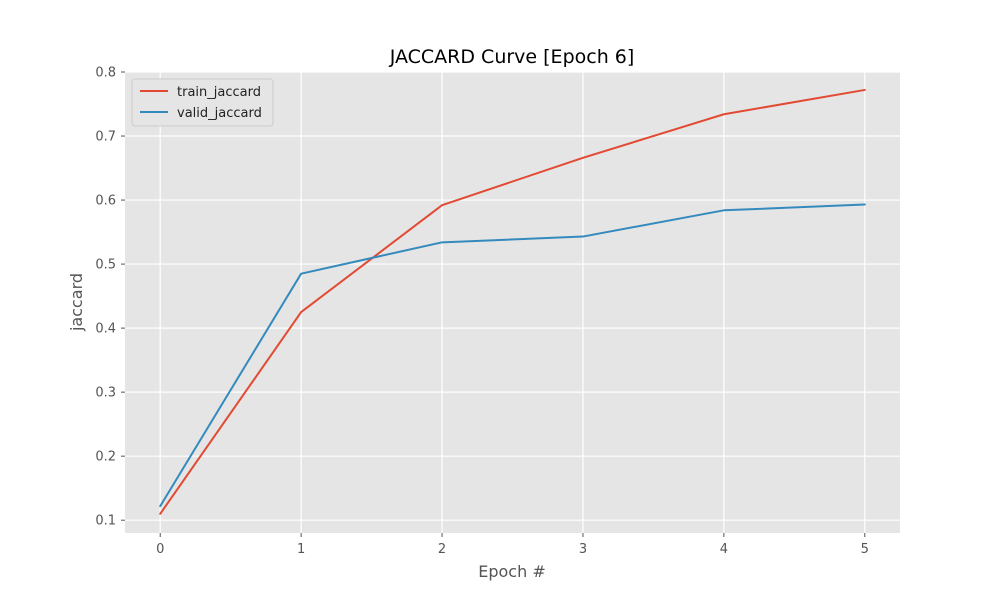  Describe the element at coordinates (105, 521) in the screenshot. I see `y-tick-label: 0.1` at that location.